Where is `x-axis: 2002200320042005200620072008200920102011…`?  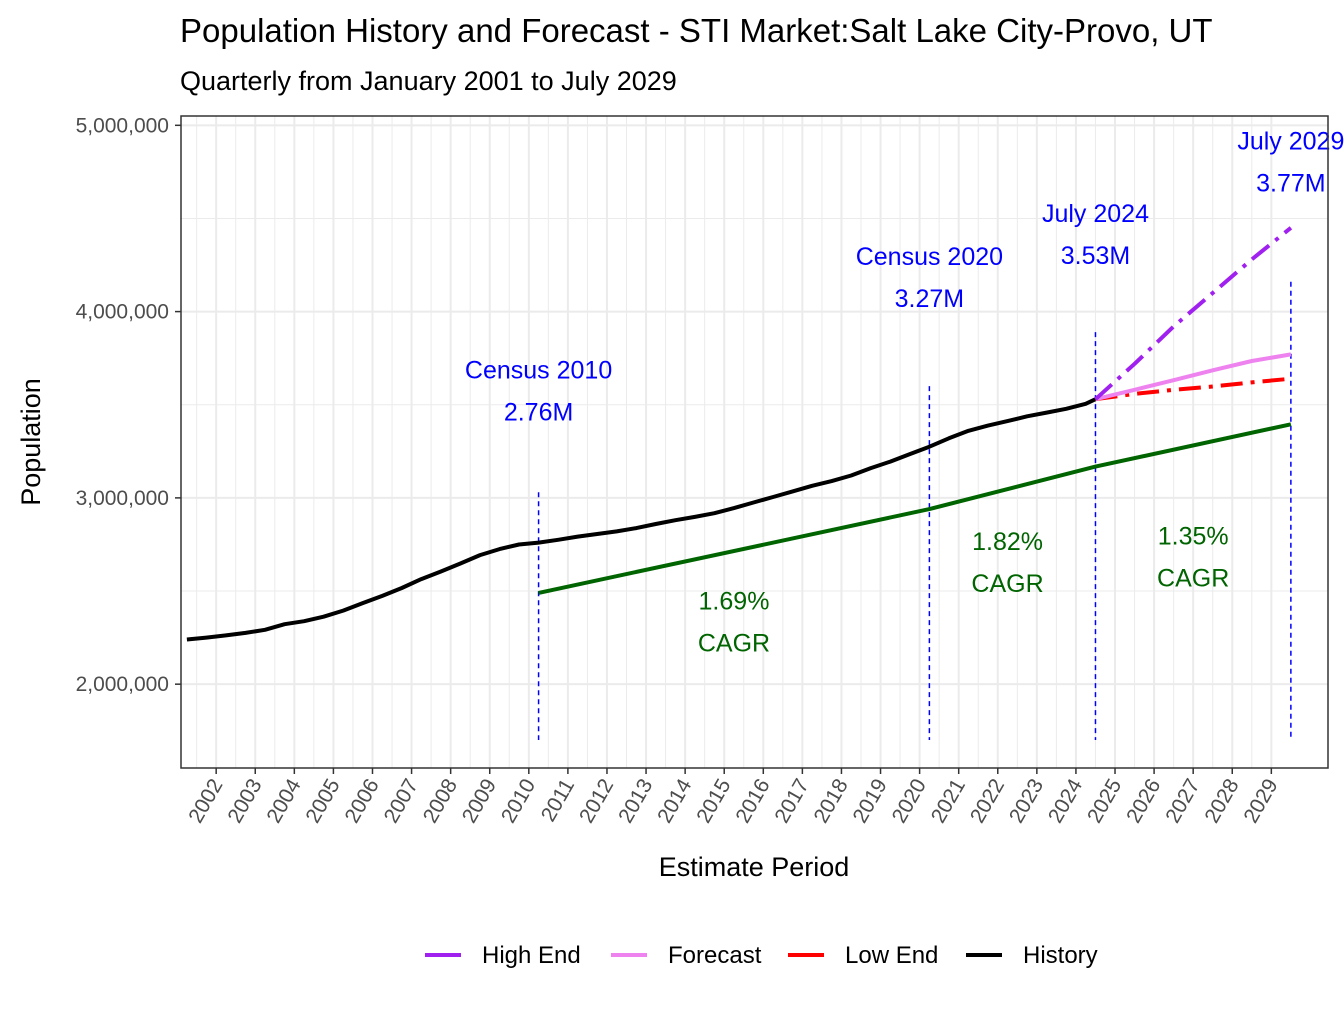 x-axis: 2002200320042005200620072008200920102011… is located at coordinates (733, 797).